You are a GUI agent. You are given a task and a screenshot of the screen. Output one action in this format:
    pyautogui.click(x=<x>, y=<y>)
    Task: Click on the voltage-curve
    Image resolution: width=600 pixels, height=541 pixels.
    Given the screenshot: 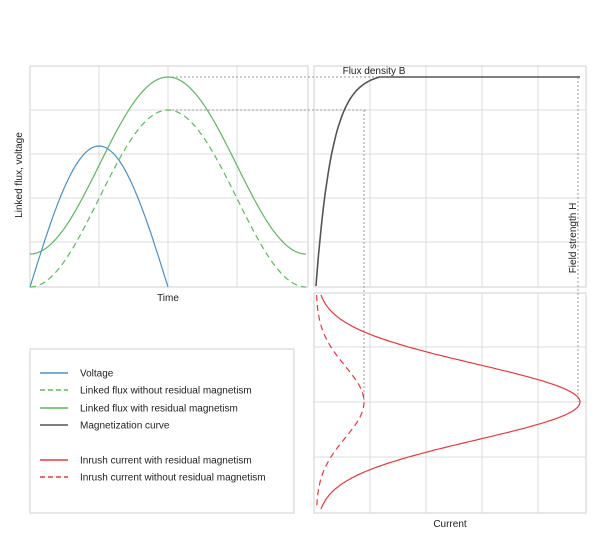 What is the action you would take?
    pyautogui.click(x=99, y=216)
    